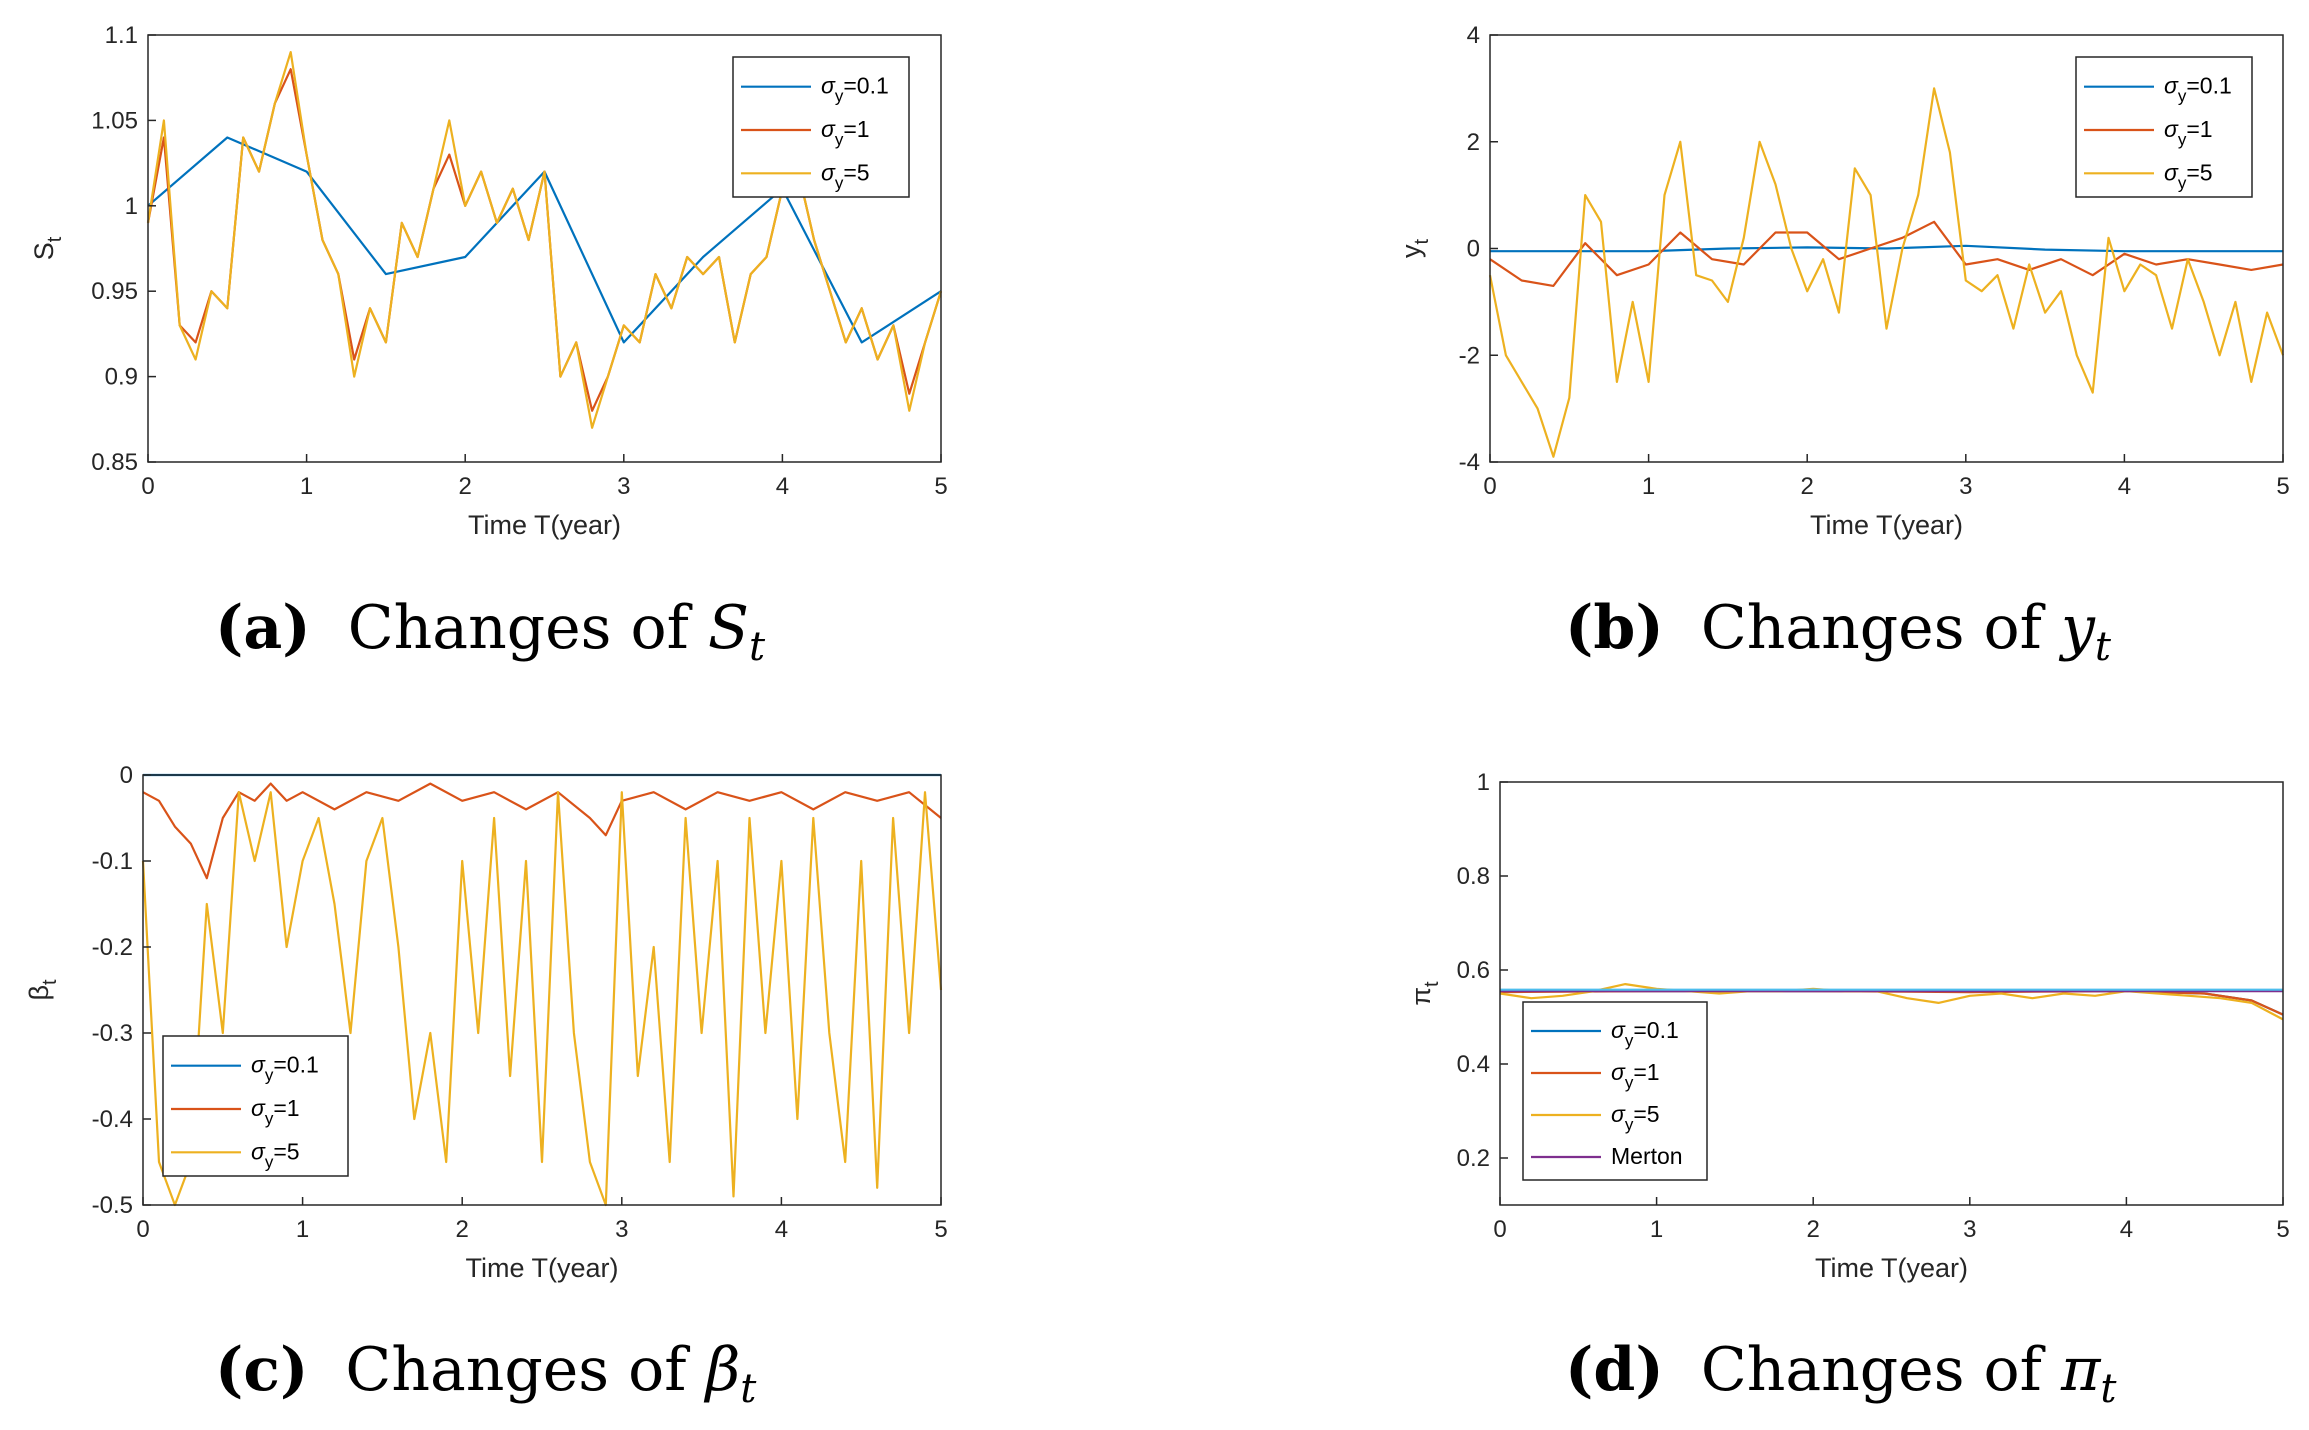 This screenshot has width=2309, height=1430. What do you see at coordinates (1424, 993) in the screenshot?
I see `y-axis-label: πt` at bounding box center [1424, 993].